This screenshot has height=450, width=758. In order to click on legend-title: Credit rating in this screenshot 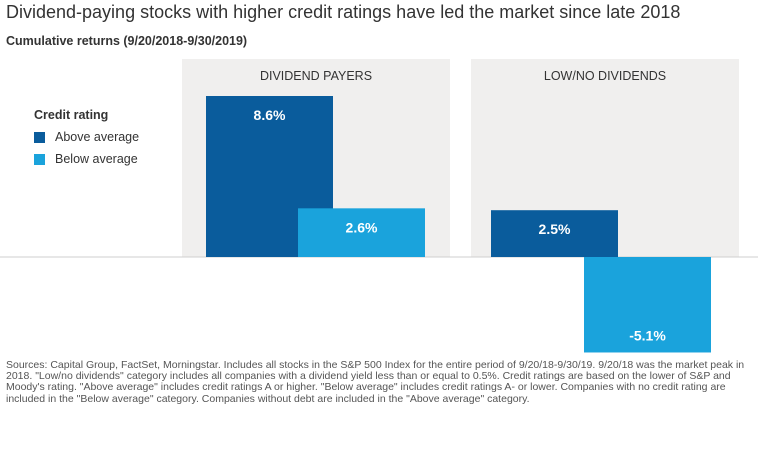, I will do `click(71, 115)`.